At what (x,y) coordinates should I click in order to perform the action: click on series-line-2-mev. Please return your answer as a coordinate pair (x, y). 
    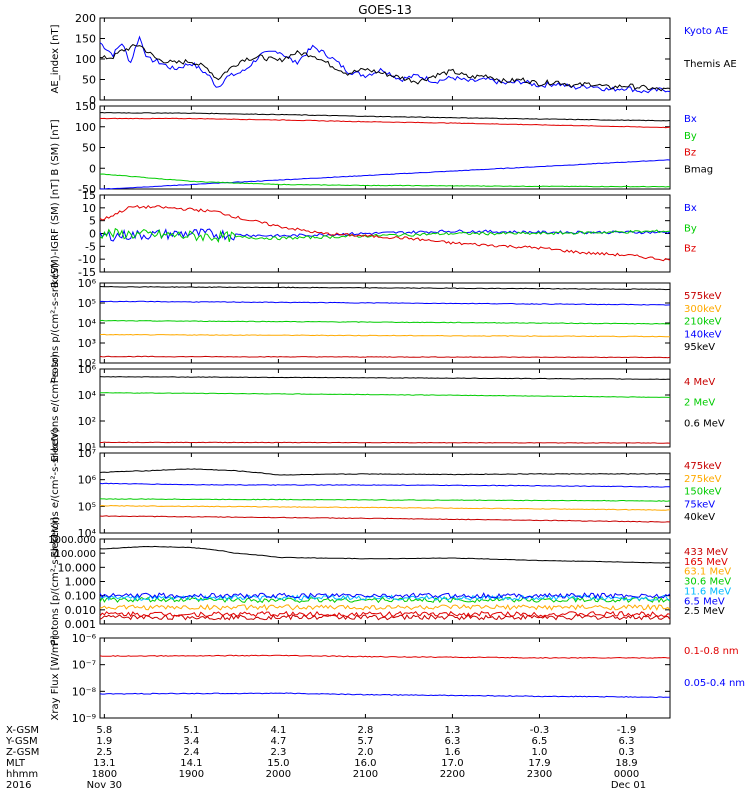
    Looking at the image, I should click on (384, 395).